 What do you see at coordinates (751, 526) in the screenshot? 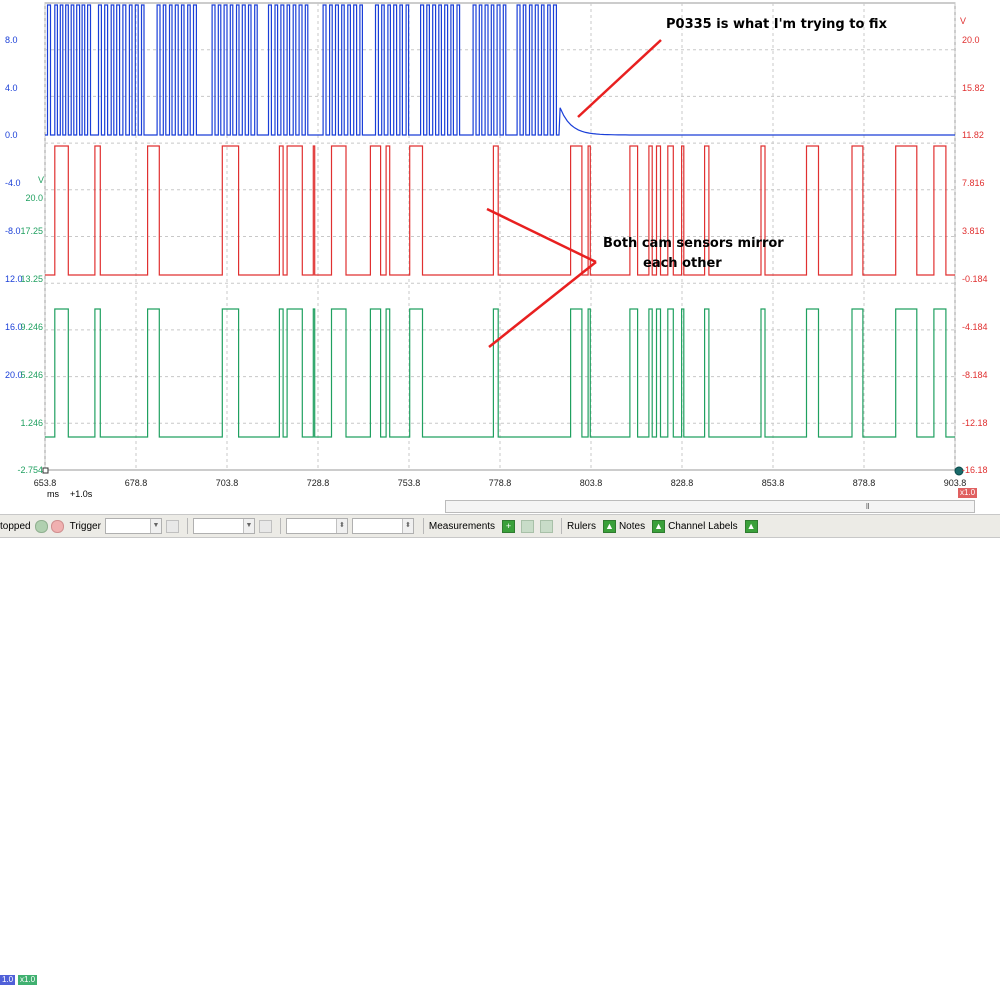
I see `channel-labels-toggle-button: ▲` at bounding box center [751, 526].